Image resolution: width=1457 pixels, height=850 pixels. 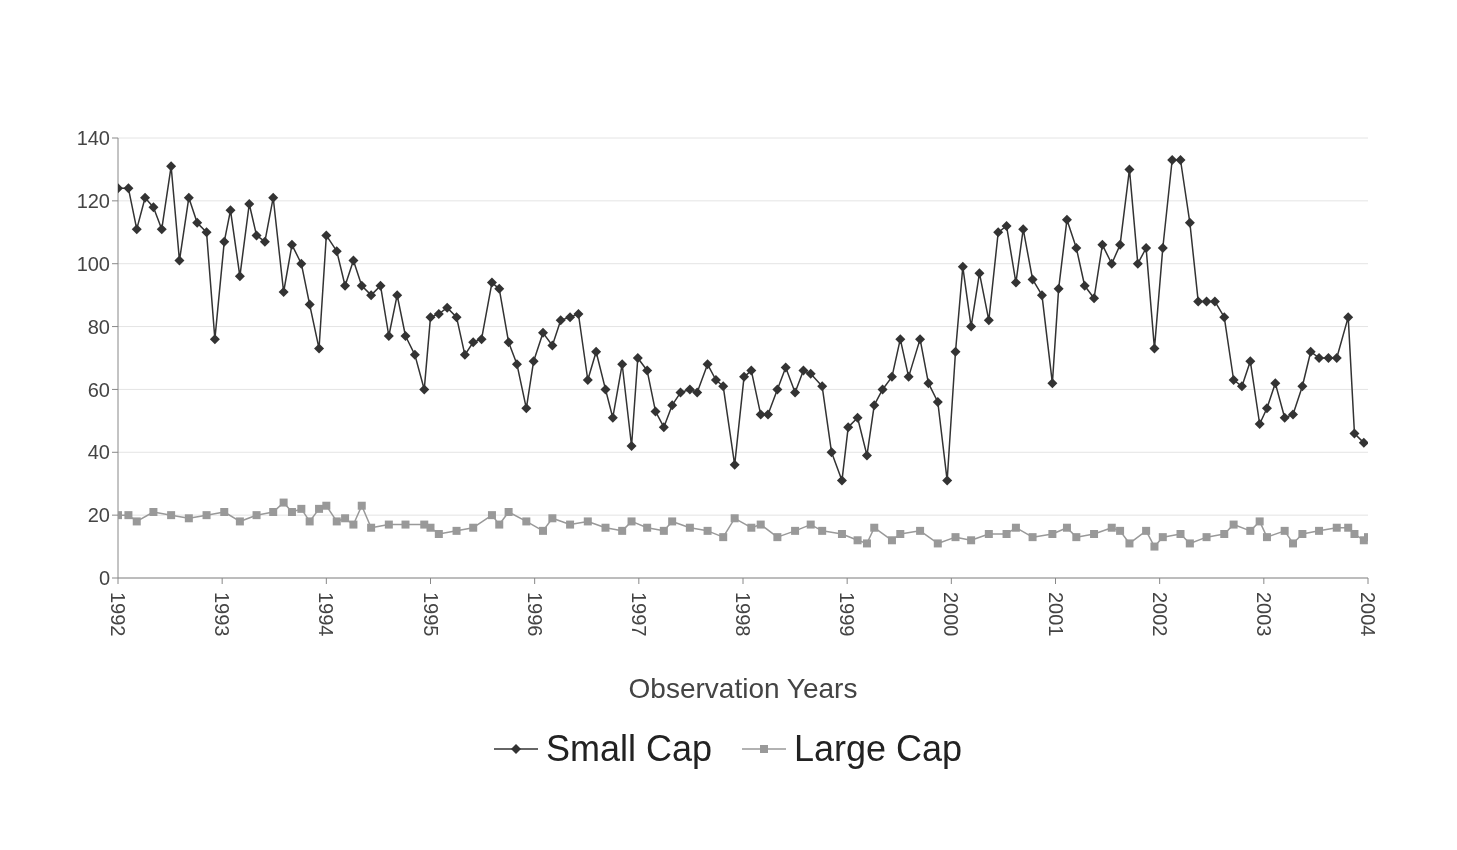 I want to click on x-axis-title: Observation Years, so click(x=743, y=688).